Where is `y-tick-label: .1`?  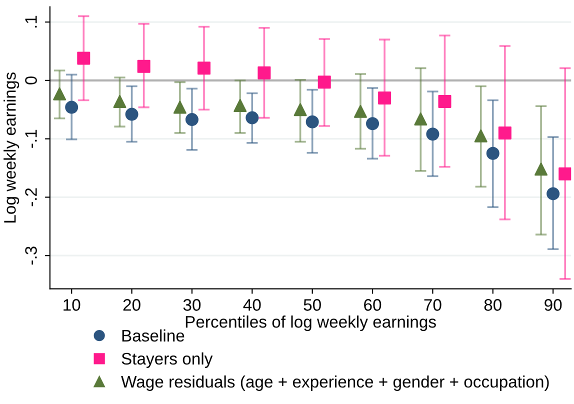 y-tick-label: .1 is located at coordinates (31, 22).